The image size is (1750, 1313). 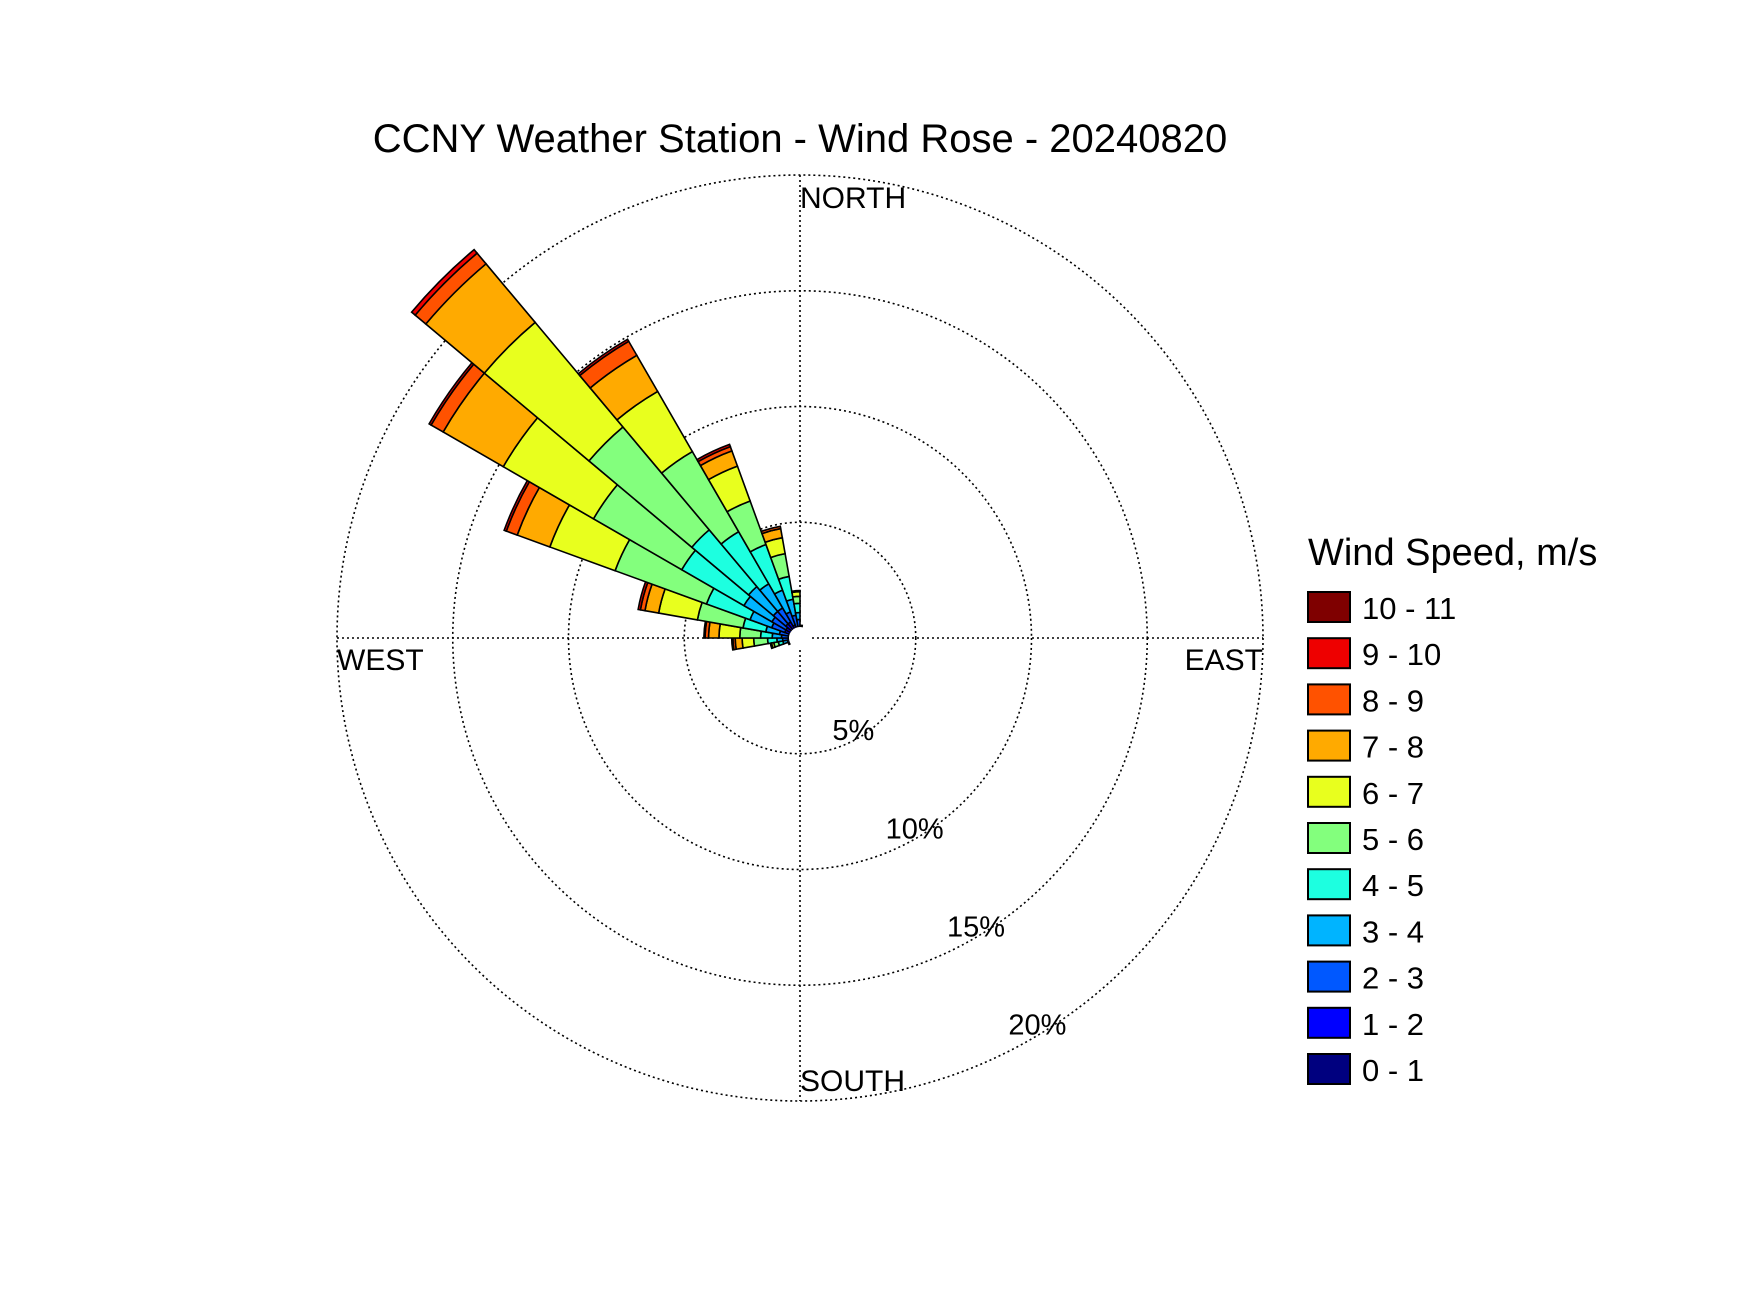 I want to click on ring-label-1: 10%, so click(x=915, y=829).